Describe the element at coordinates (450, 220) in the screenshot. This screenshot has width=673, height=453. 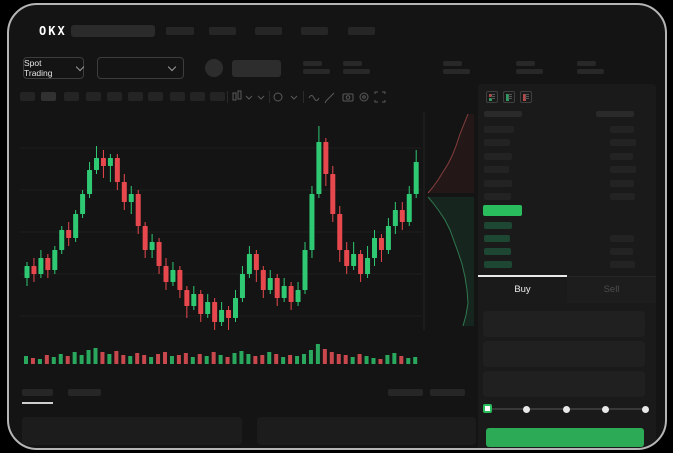
I see `depth-chart` at that location.